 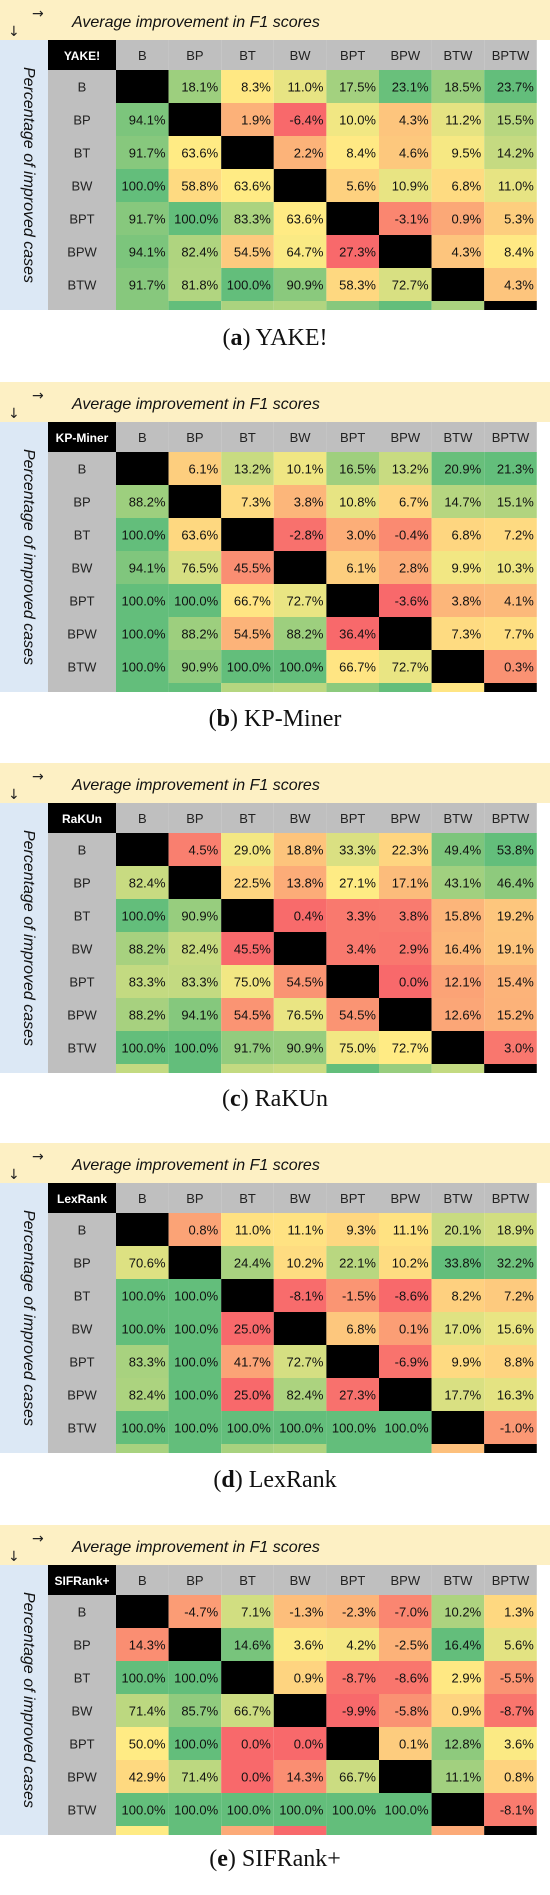 I want to click on cell-value: 88.2%, so click(x=147, y=1015).